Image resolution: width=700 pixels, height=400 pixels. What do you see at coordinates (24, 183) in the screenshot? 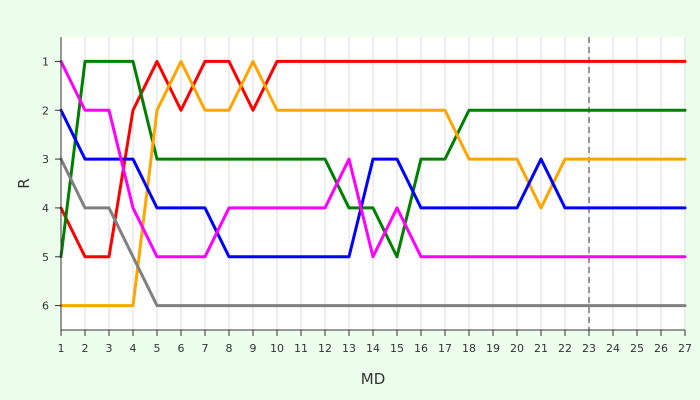
I see `y-axis-title: R` at bounding box center [24, 183].